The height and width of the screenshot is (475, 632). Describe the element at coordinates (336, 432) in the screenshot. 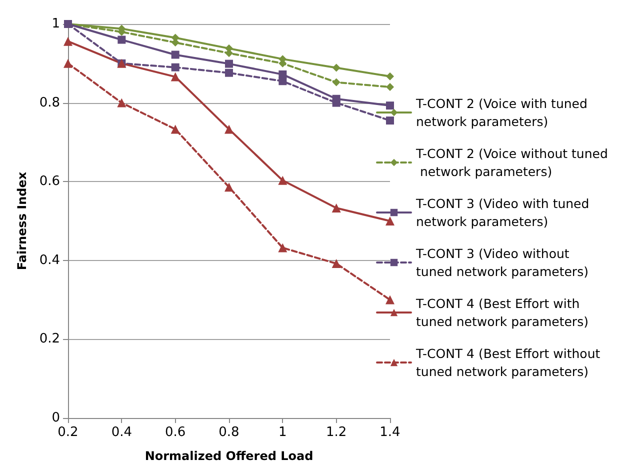

I see `x-tick-label: 1.2` at that location.